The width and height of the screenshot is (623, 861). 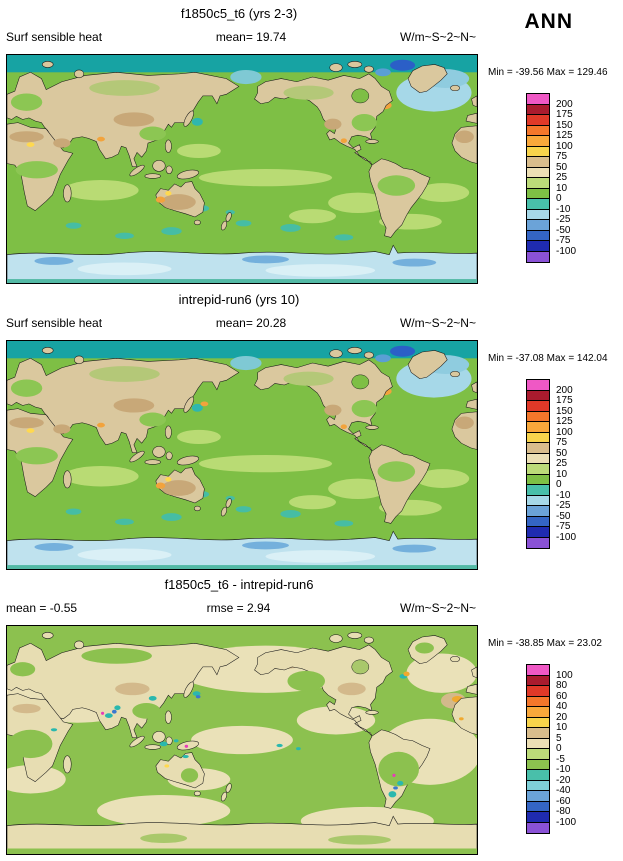 I want to click on panel3-title: f1850c5_t6 - intrepid-run6, so click(x=239, y=584).